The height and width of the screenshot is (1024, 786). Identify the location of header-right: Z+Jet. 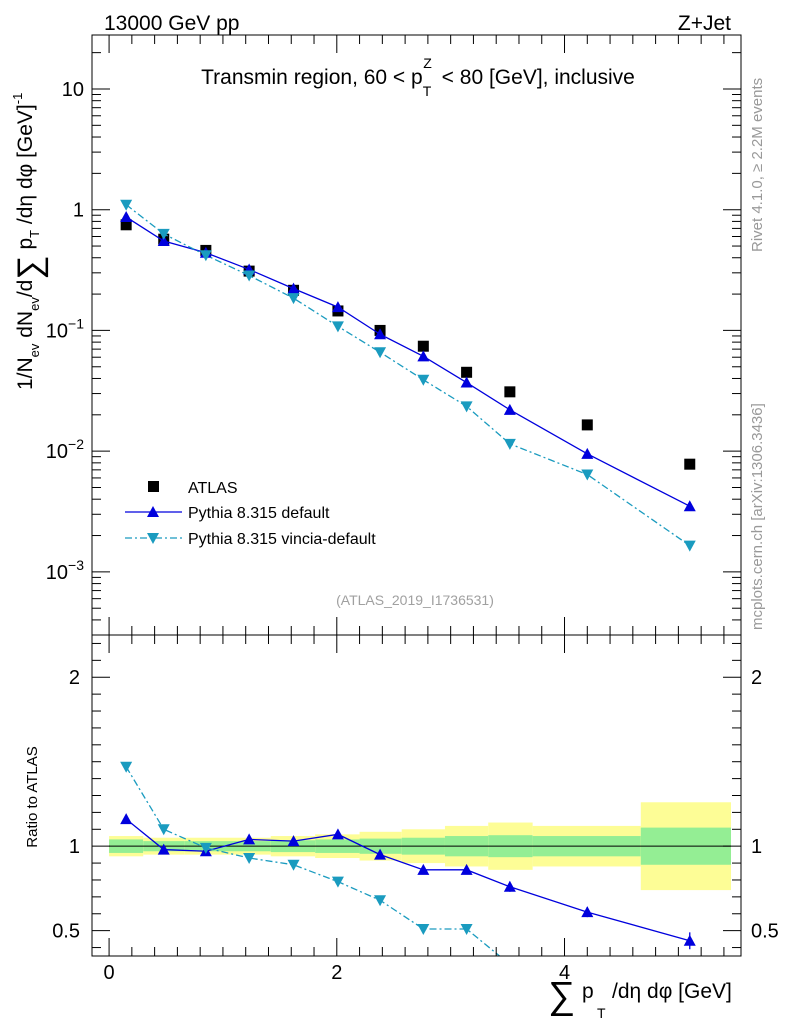
(704, 23).